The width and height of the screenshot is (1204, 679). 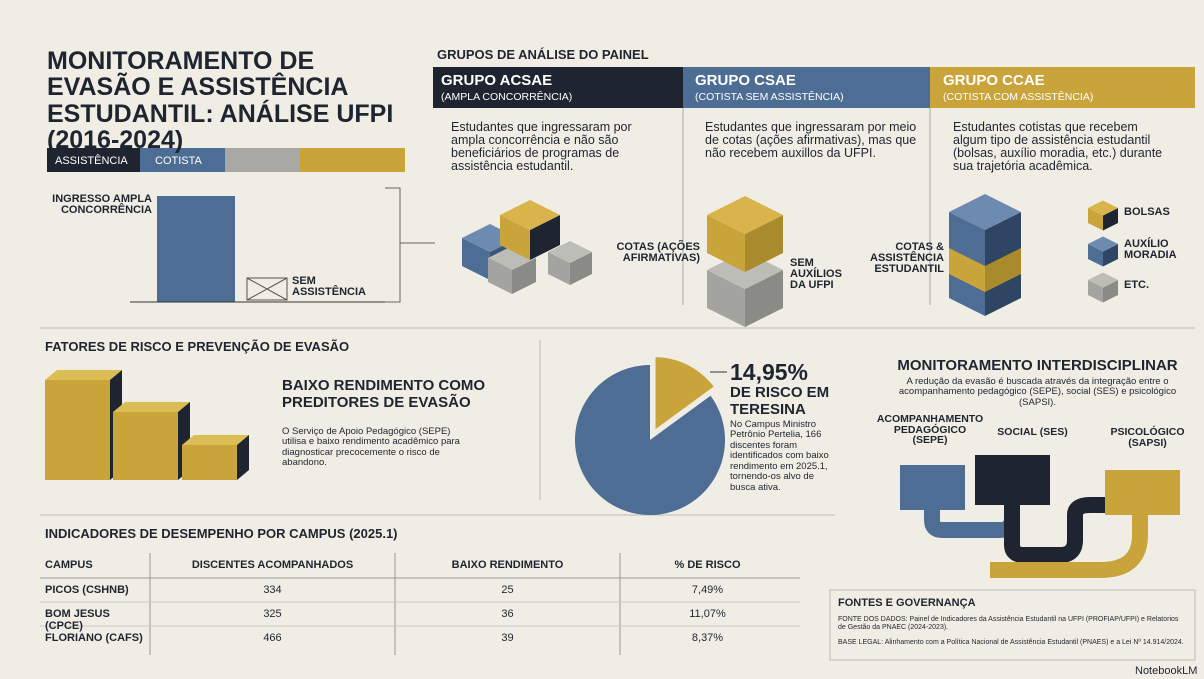 What do you see at coordinates (816, 274) in the screenshot?
I see `cube-label: SEM AUXÍLIOS DA UFPI` at bounding box center [816, 274].